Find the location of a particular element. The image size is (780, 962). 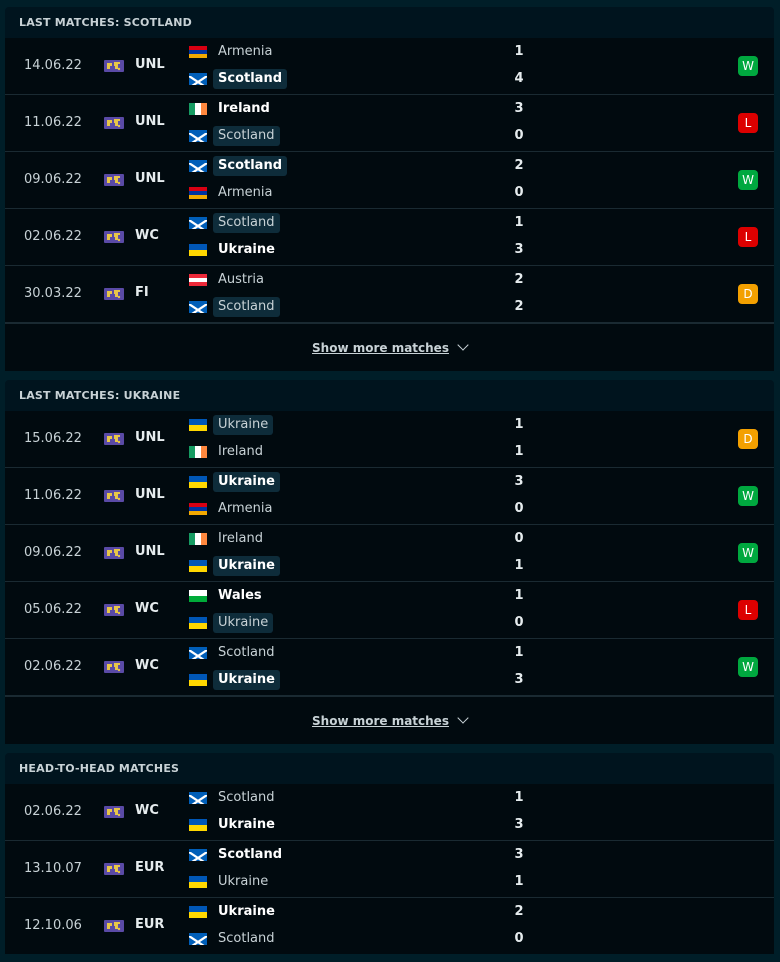

wales-flag-icon is located at coordinates (198, 596).